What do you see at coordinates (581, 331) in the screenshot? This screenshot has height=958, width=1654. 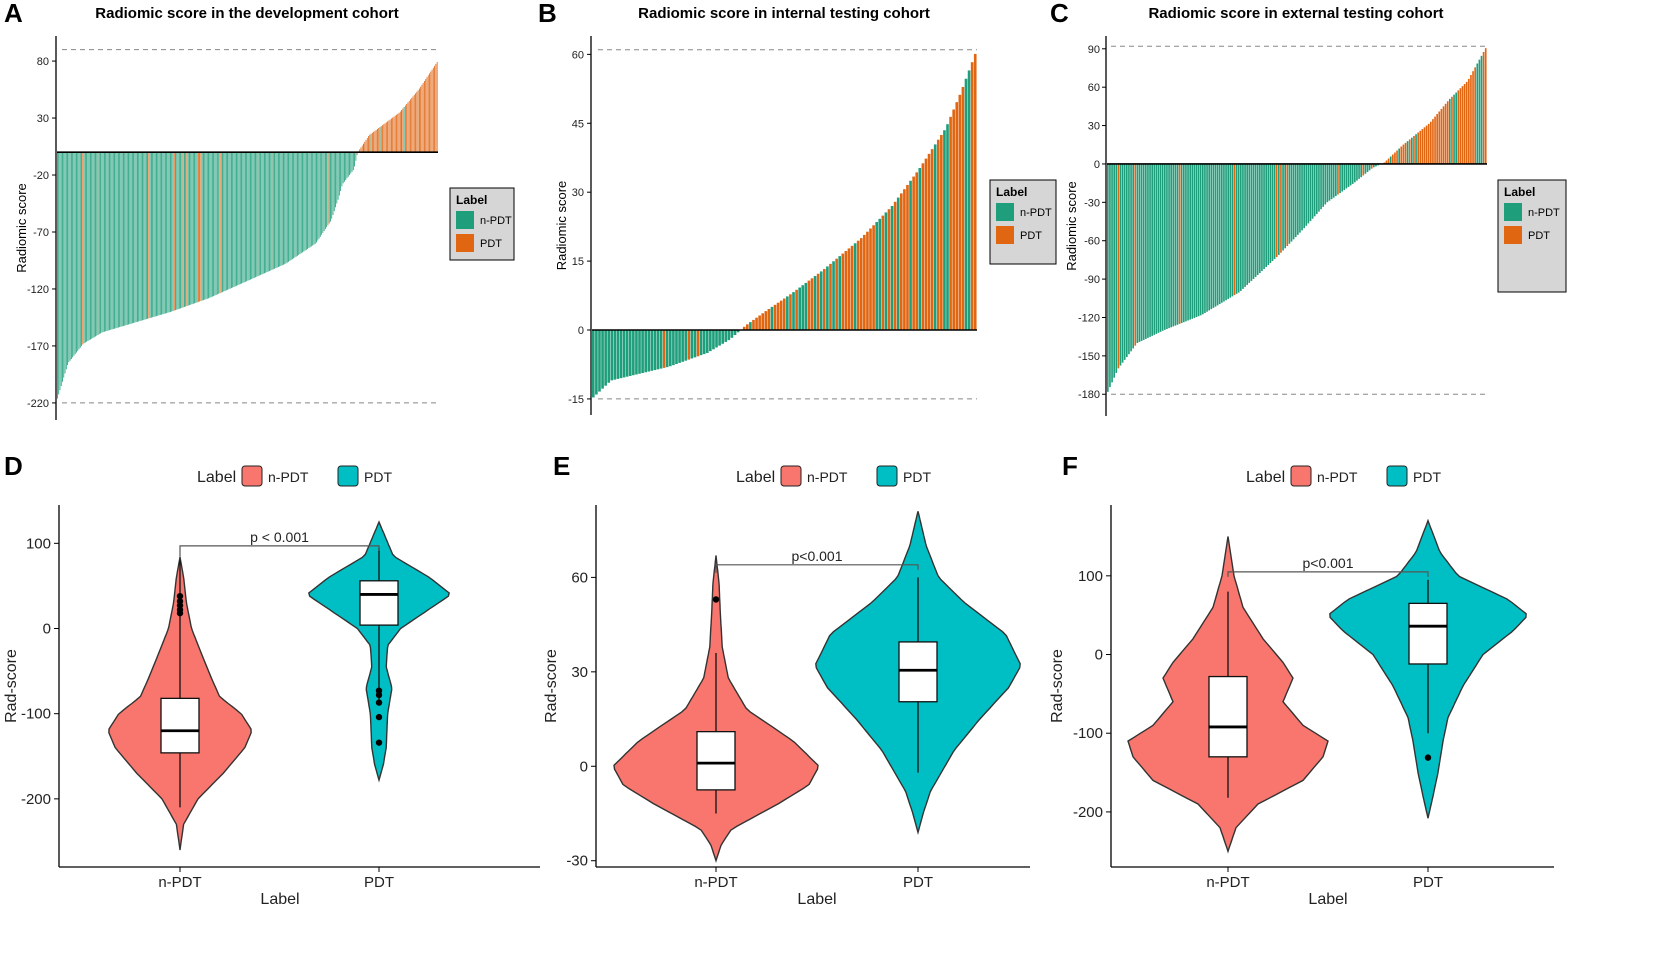 I see `y-tick-label: 0` at bounding box center [581, 331].